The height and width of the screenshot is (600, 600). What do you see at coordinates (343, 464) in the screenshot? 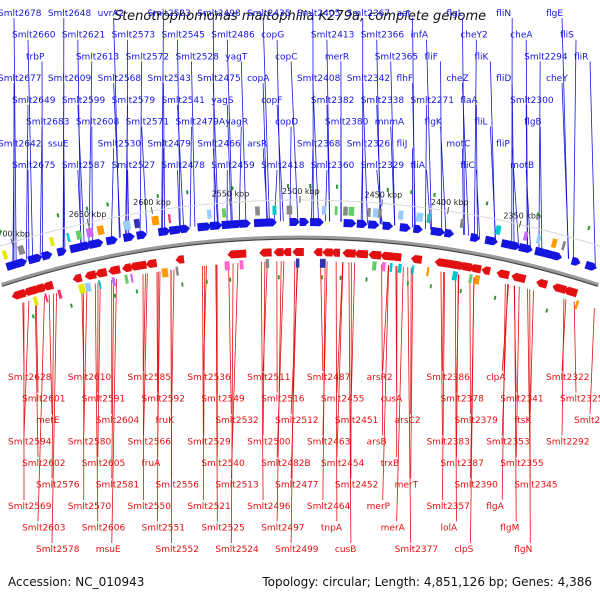
I see `gene-label: Smlt2454` at bounding box center [343, 464].